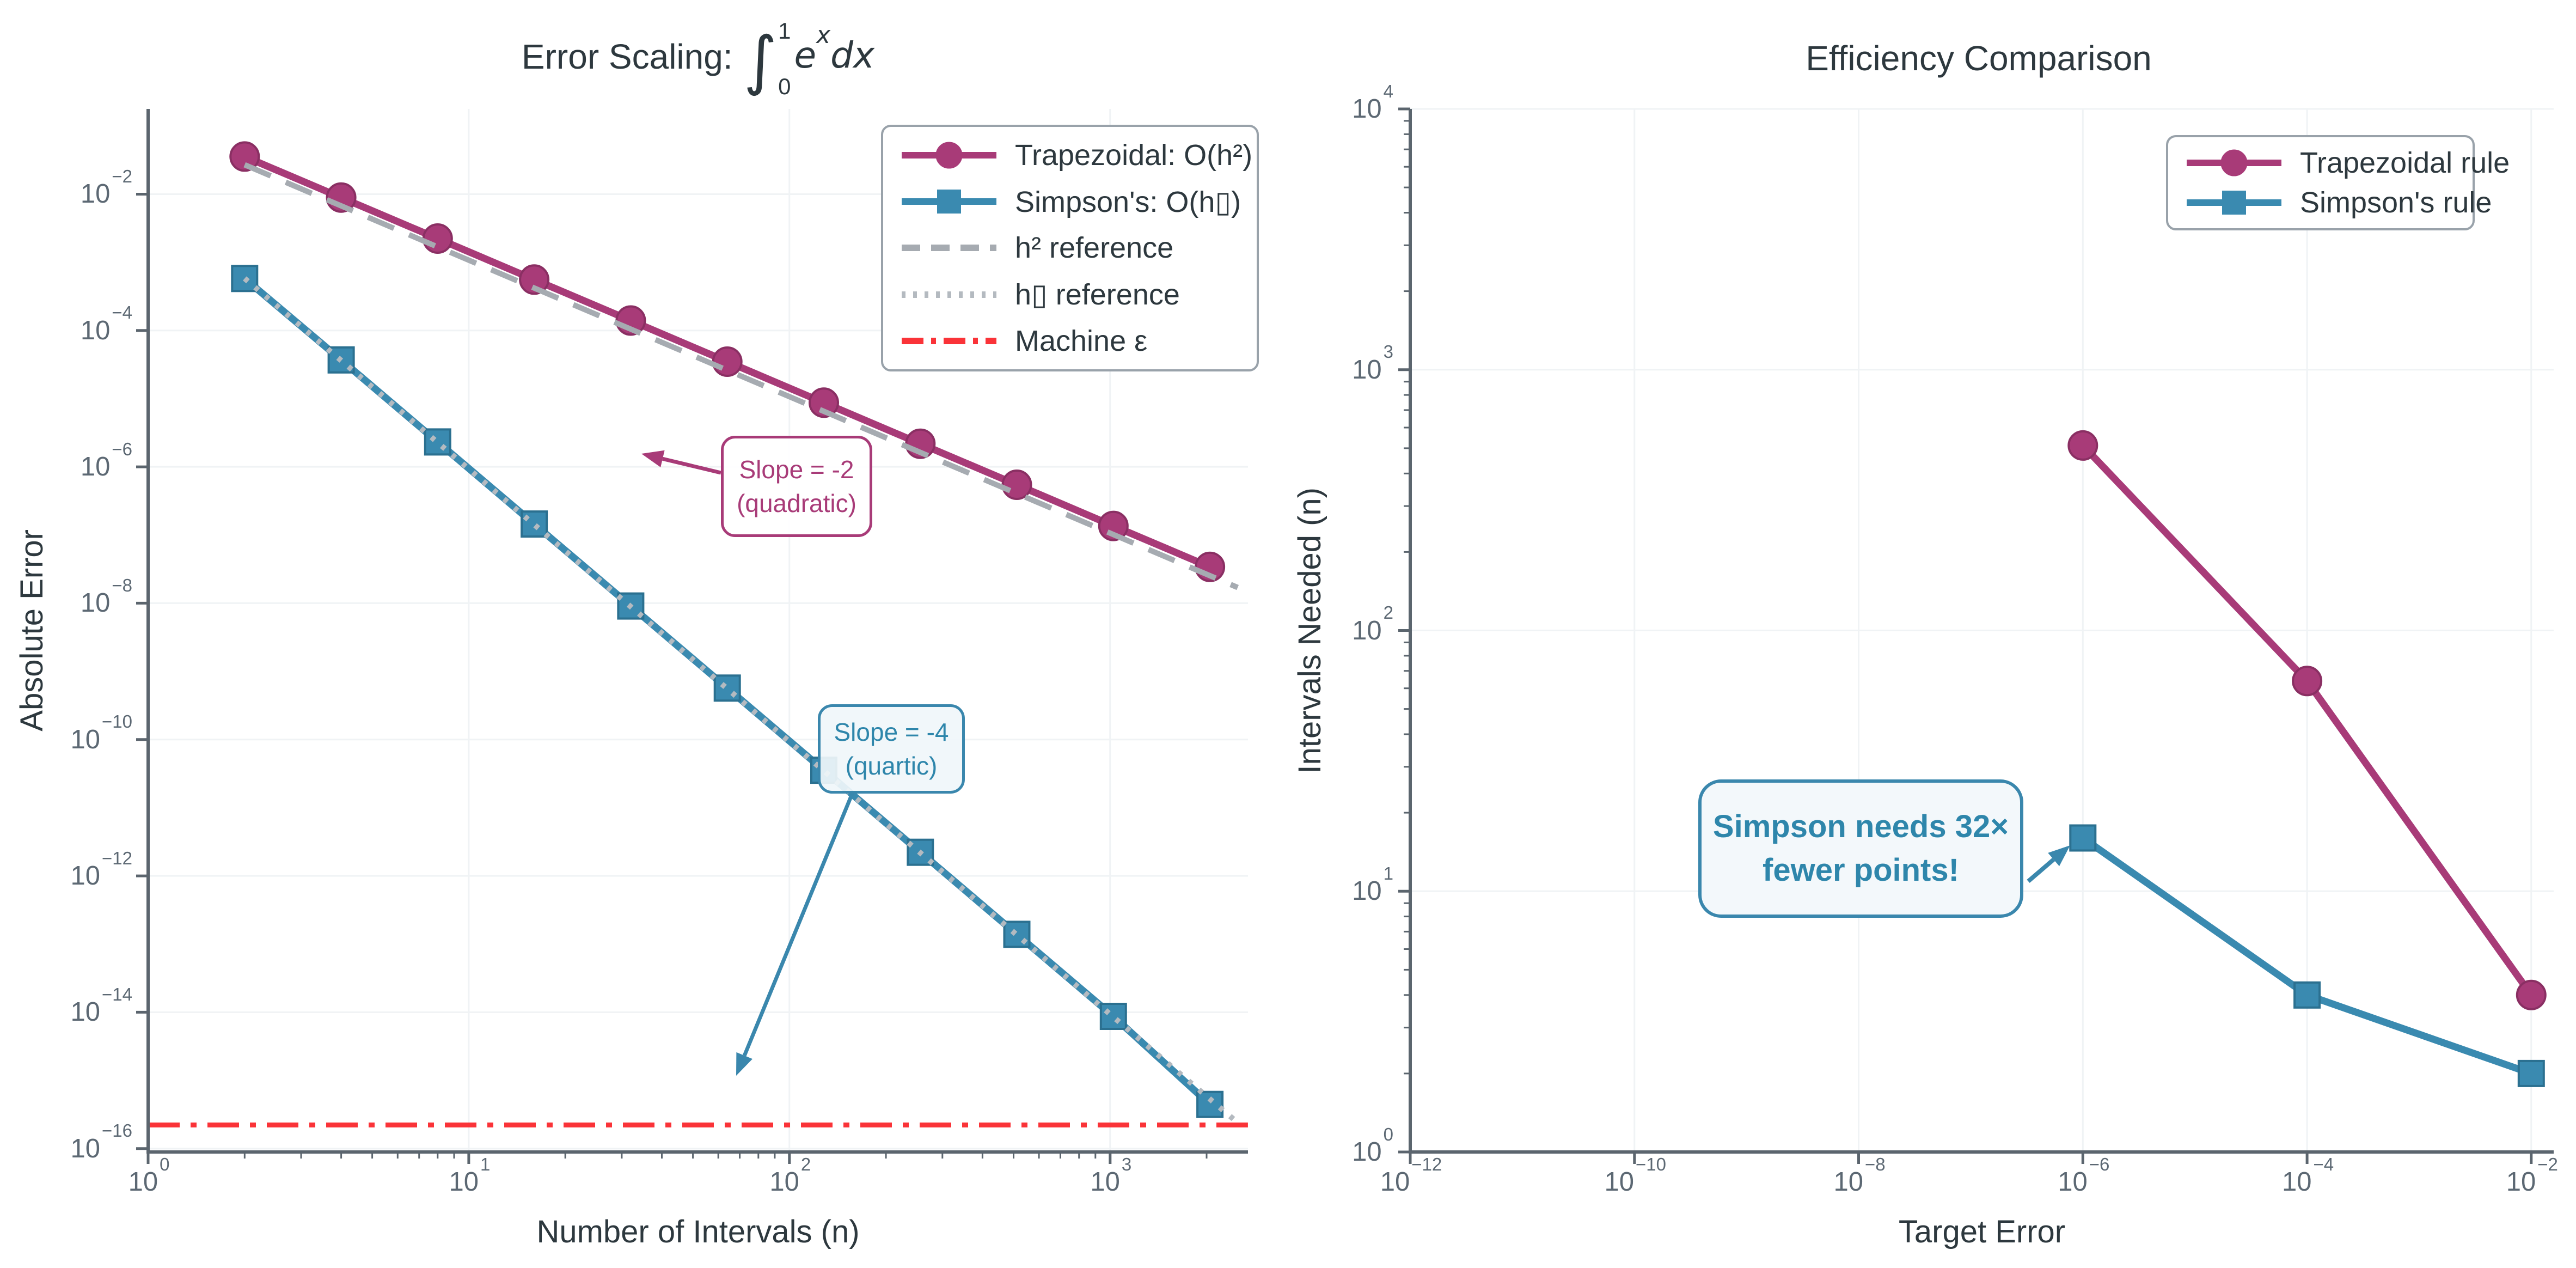 The width and height of the screenshot is (2576, 1268). What do you see at coordinates (1860, 826) in the screenshot?
I see `annotation-line: Simpson needs 32×` at bounding box center [1860, 826].